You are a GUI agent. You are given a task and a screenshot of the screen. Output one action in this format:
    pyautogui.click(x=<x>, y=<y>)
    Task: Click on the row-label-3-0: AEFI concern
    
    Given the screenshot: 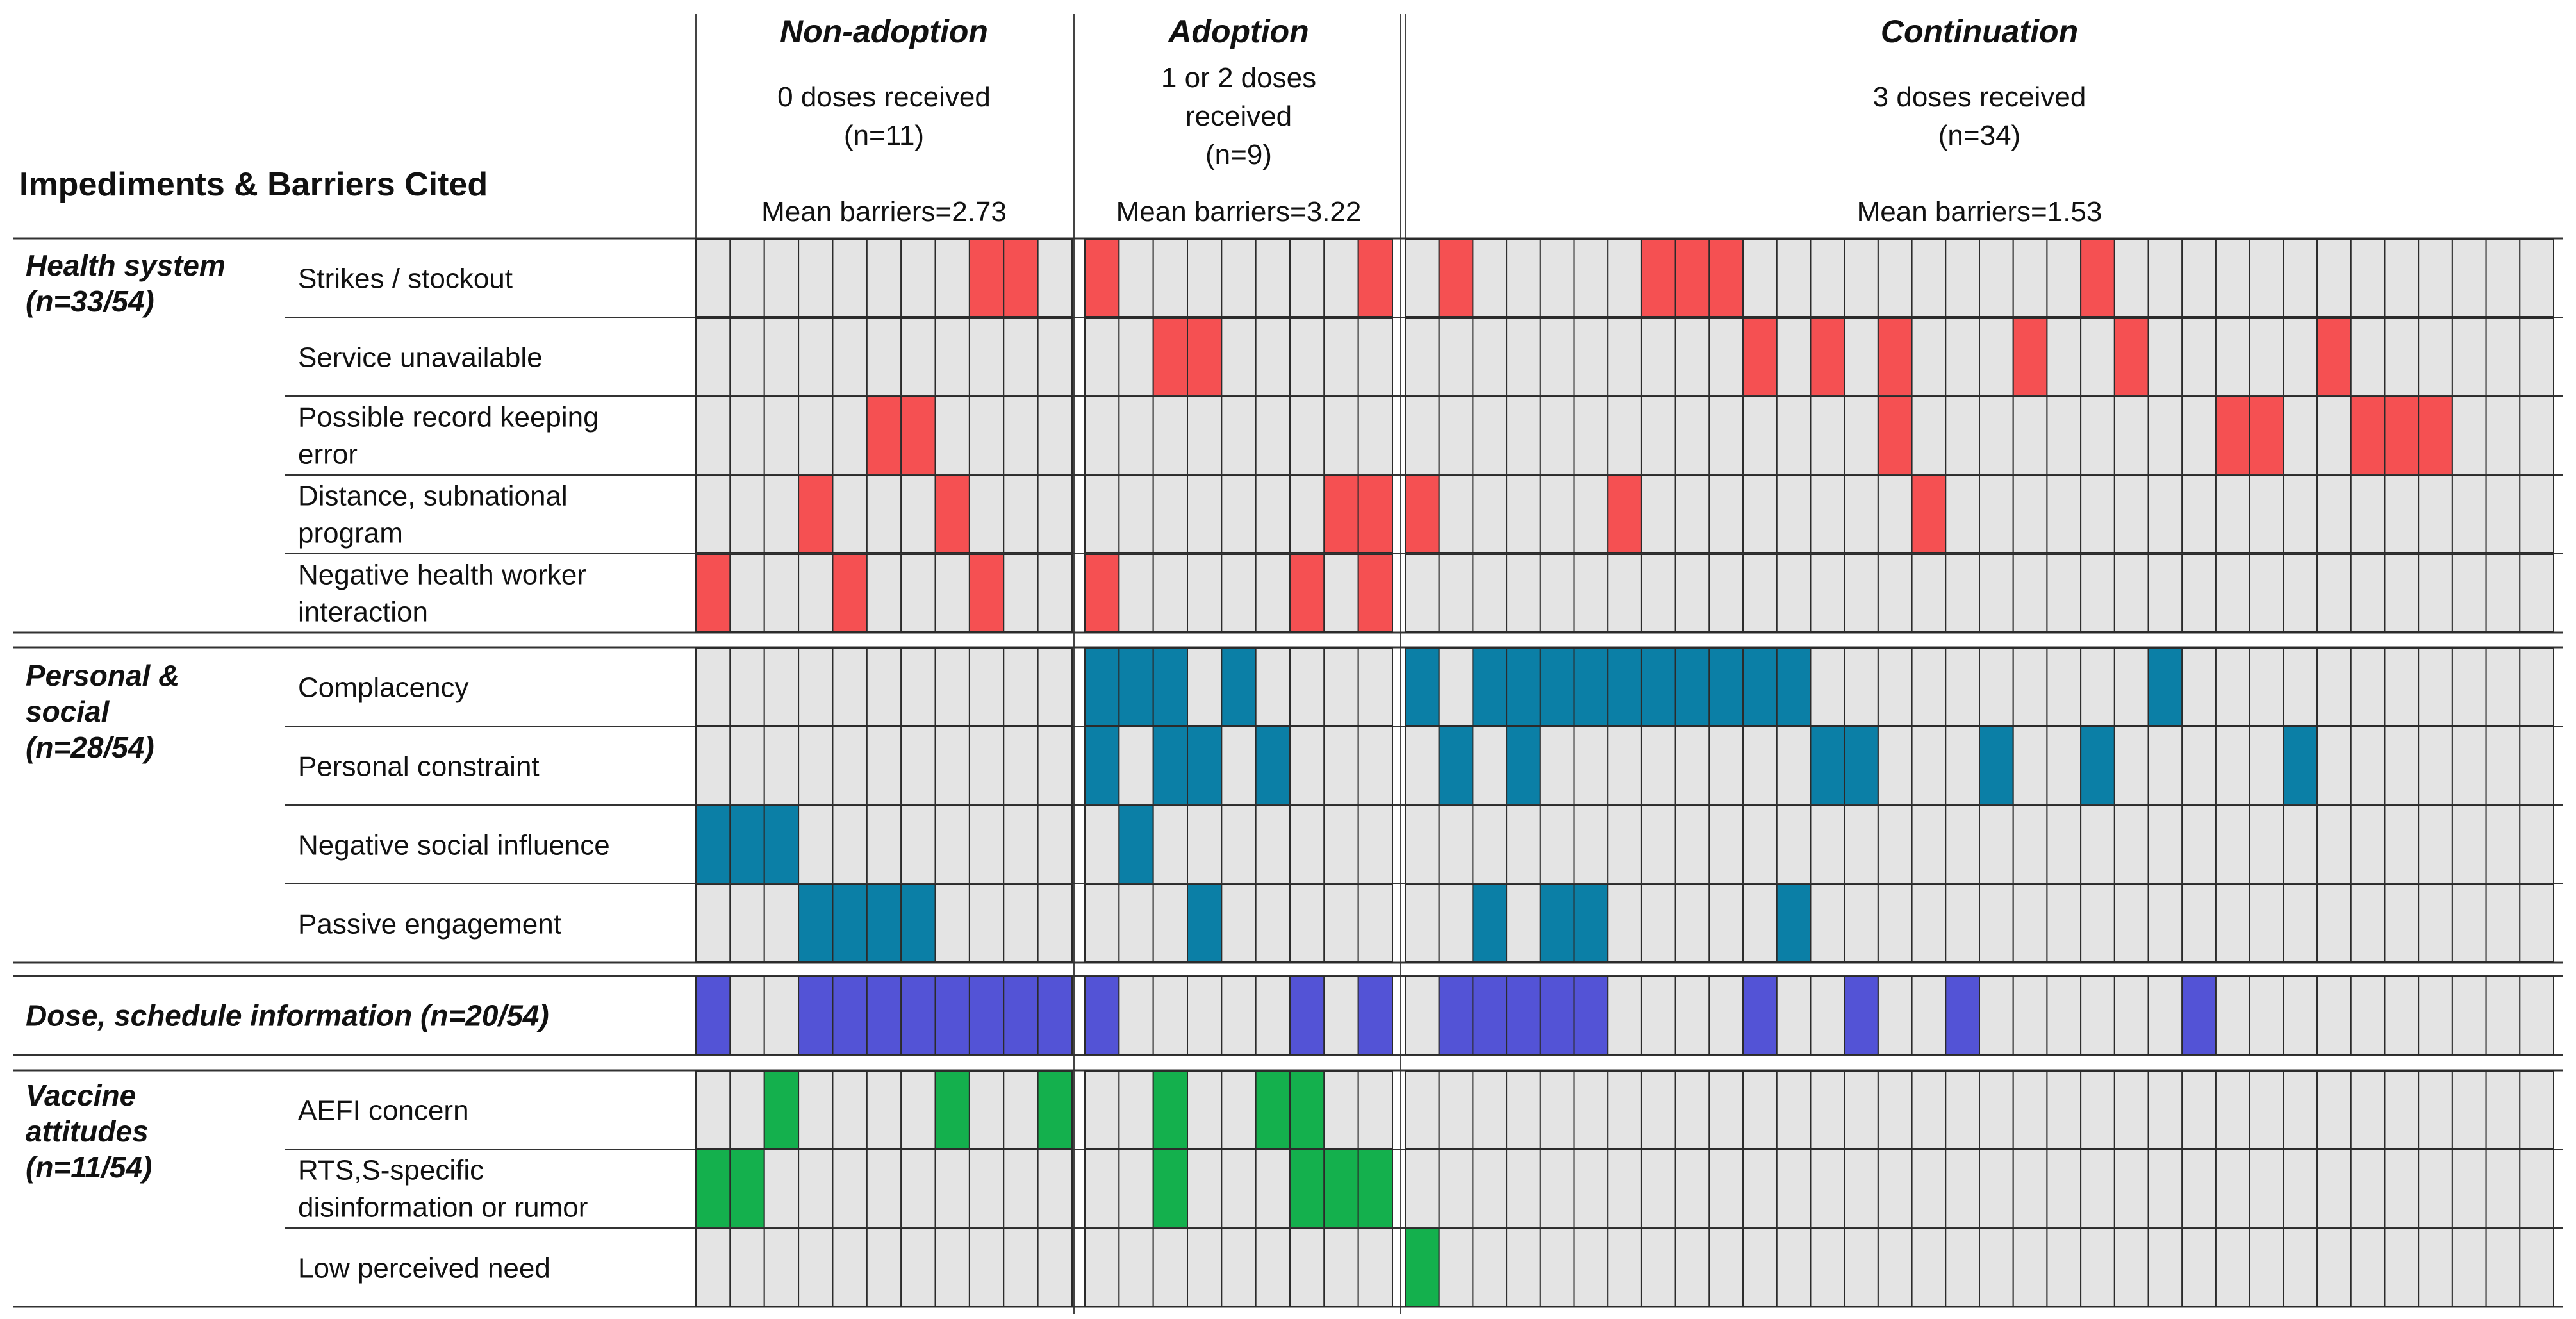 What is the action you would take?
    pyautogui.click(x=383, y=1111)
    